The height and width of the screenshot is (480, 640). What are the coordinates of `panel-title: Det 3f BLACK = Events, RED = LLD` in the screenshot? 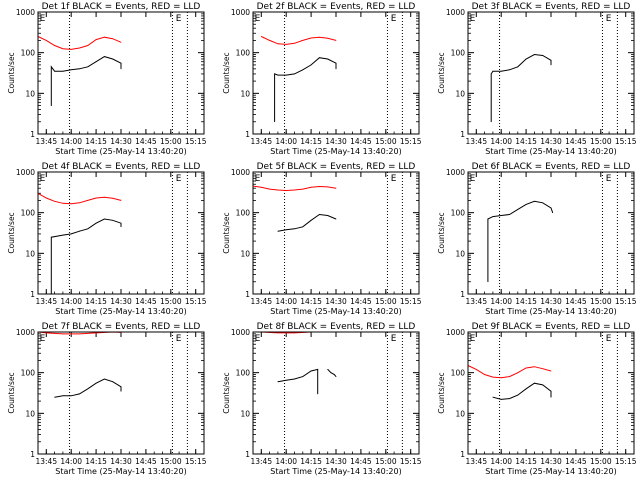 It's located at (551, 7).